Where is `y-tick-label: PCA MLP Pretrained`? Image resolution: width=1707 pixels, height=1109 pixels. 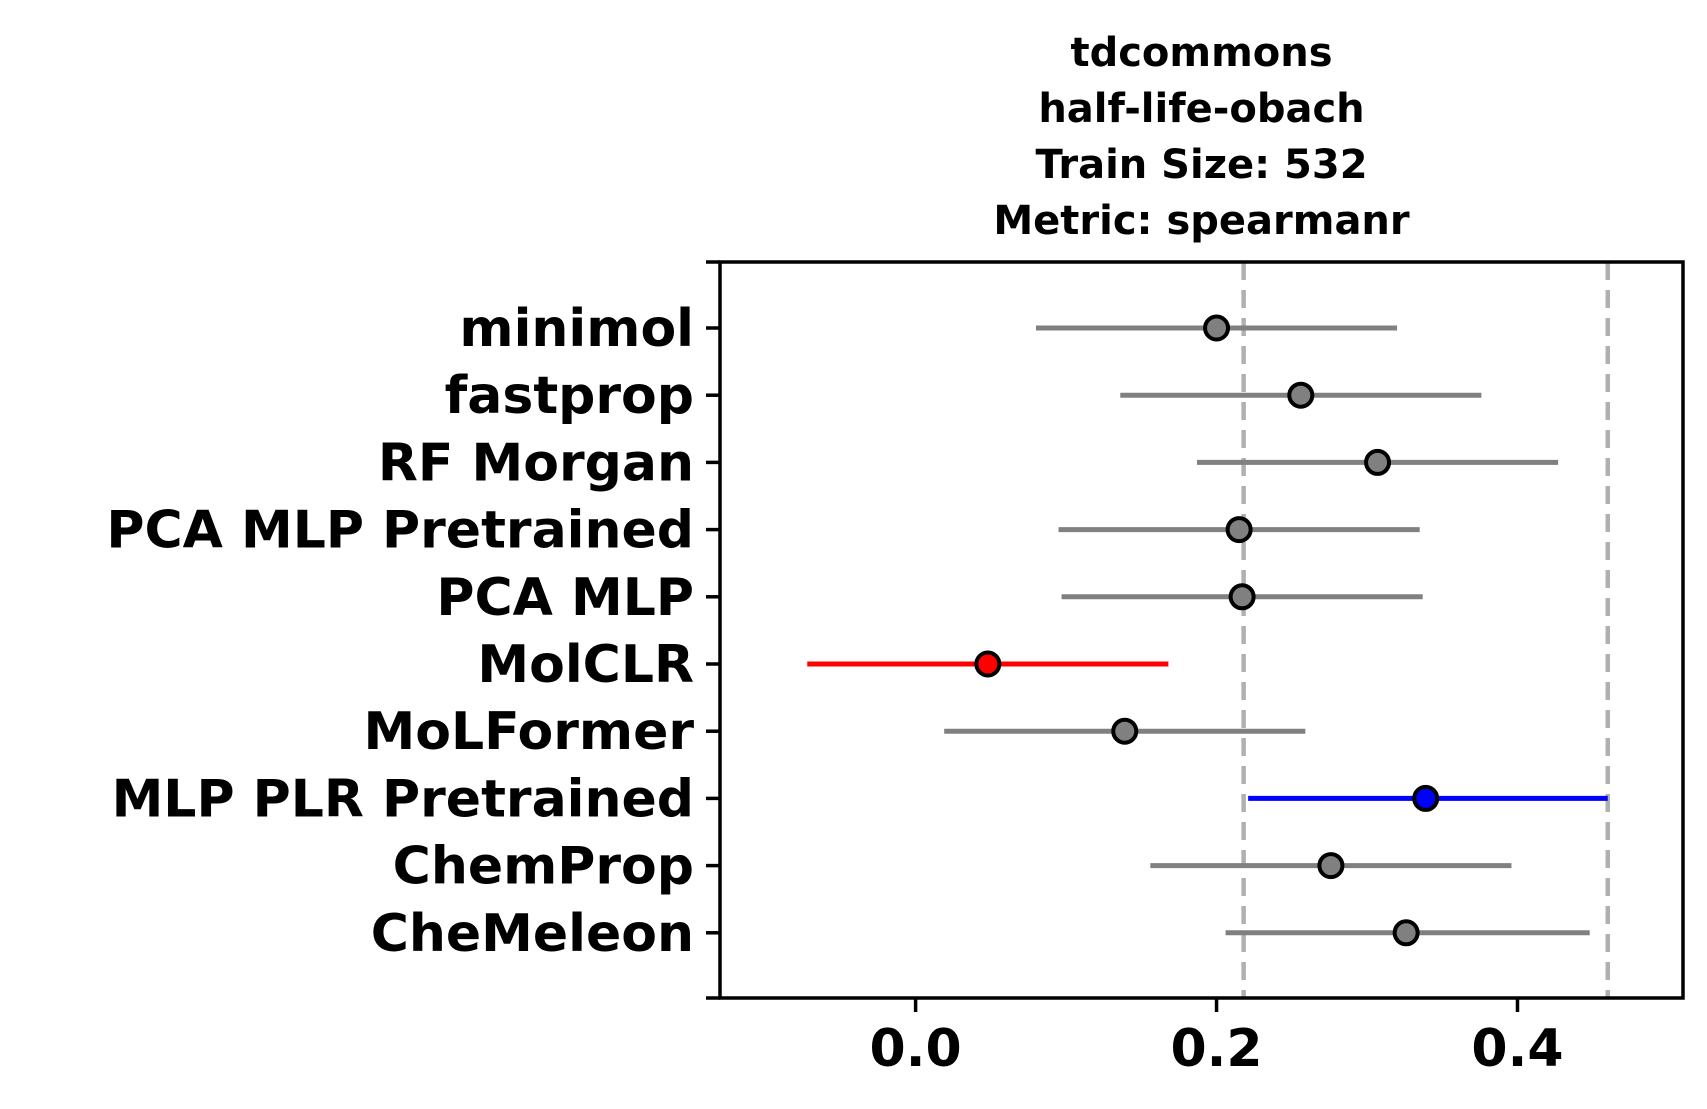 y-tick-label: PCA MLP Pretrained is located at coordinates (400, 531).